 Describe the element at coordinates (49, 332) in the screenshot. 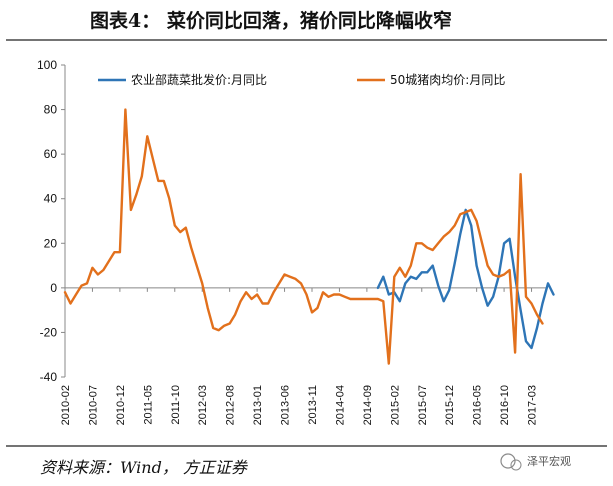

I see `y-tick-label: -20` at that location.